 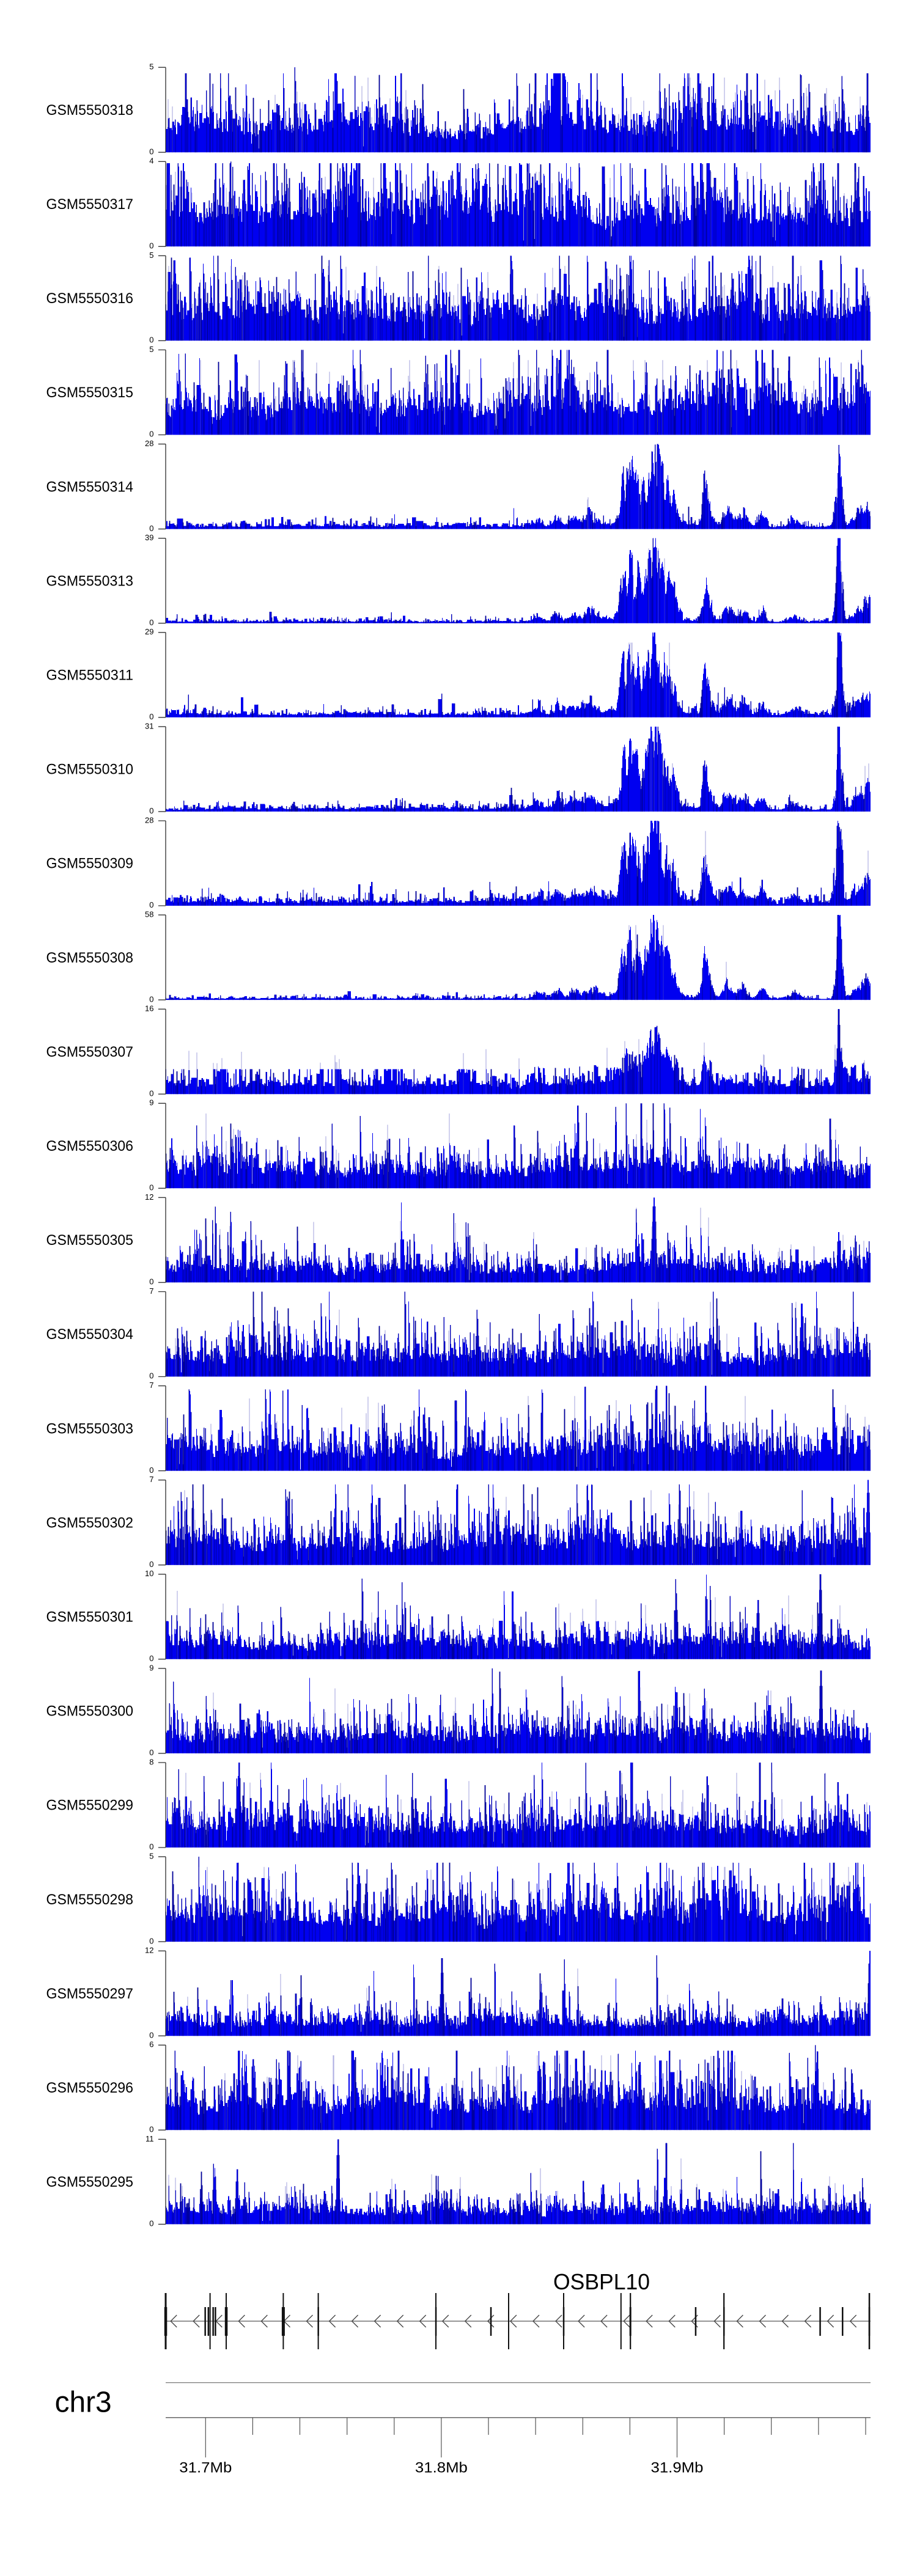 I want to click on svg-text: 16, so click(x=149, y=1008).